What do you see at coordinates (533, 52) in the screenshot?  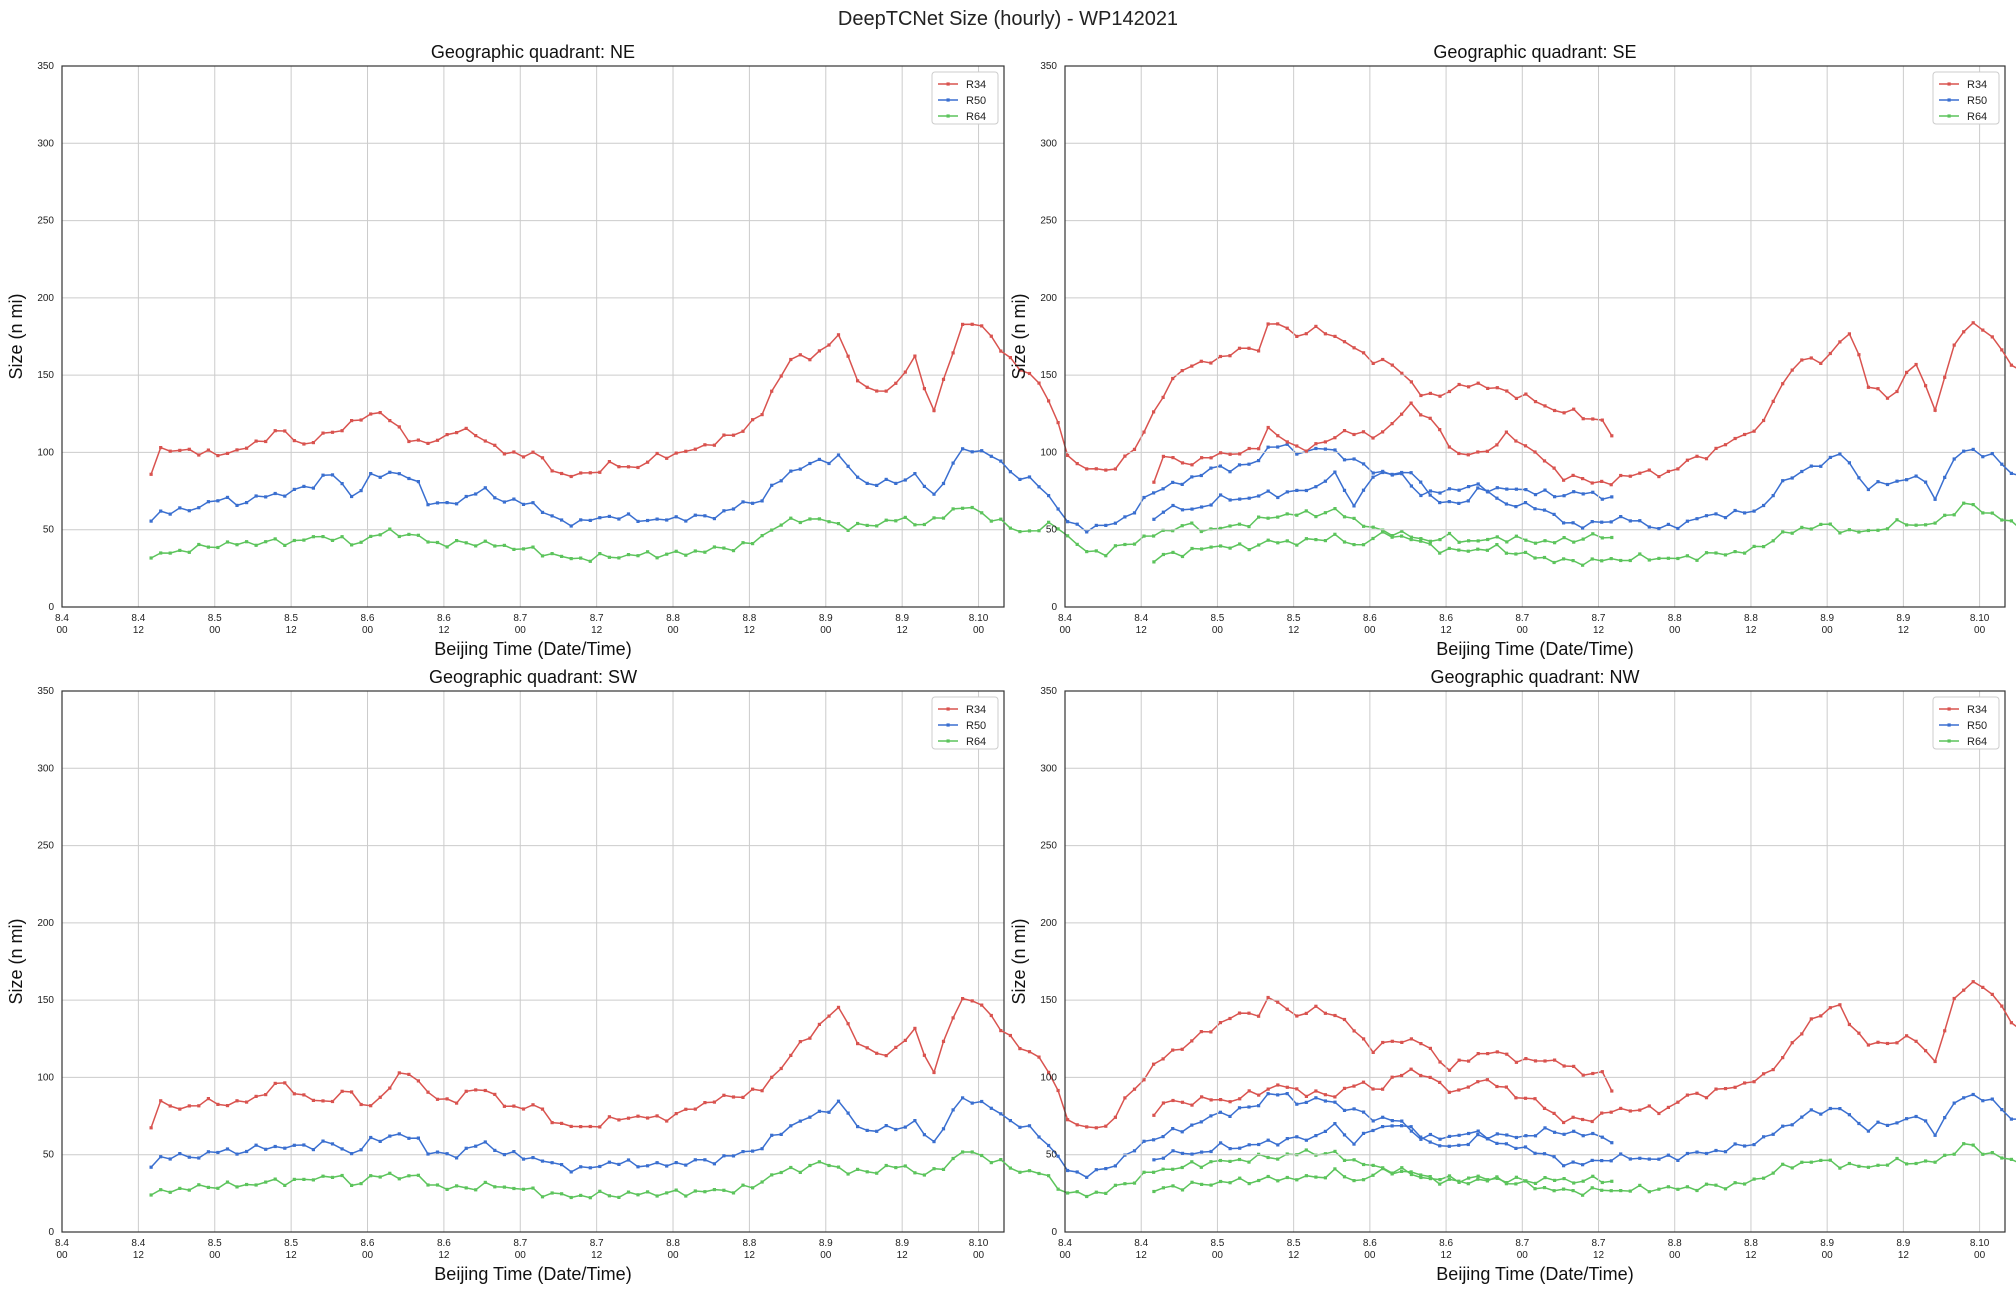 I see `panel-title: Geographic quadrant: NE` at bounding box center [533, 52].